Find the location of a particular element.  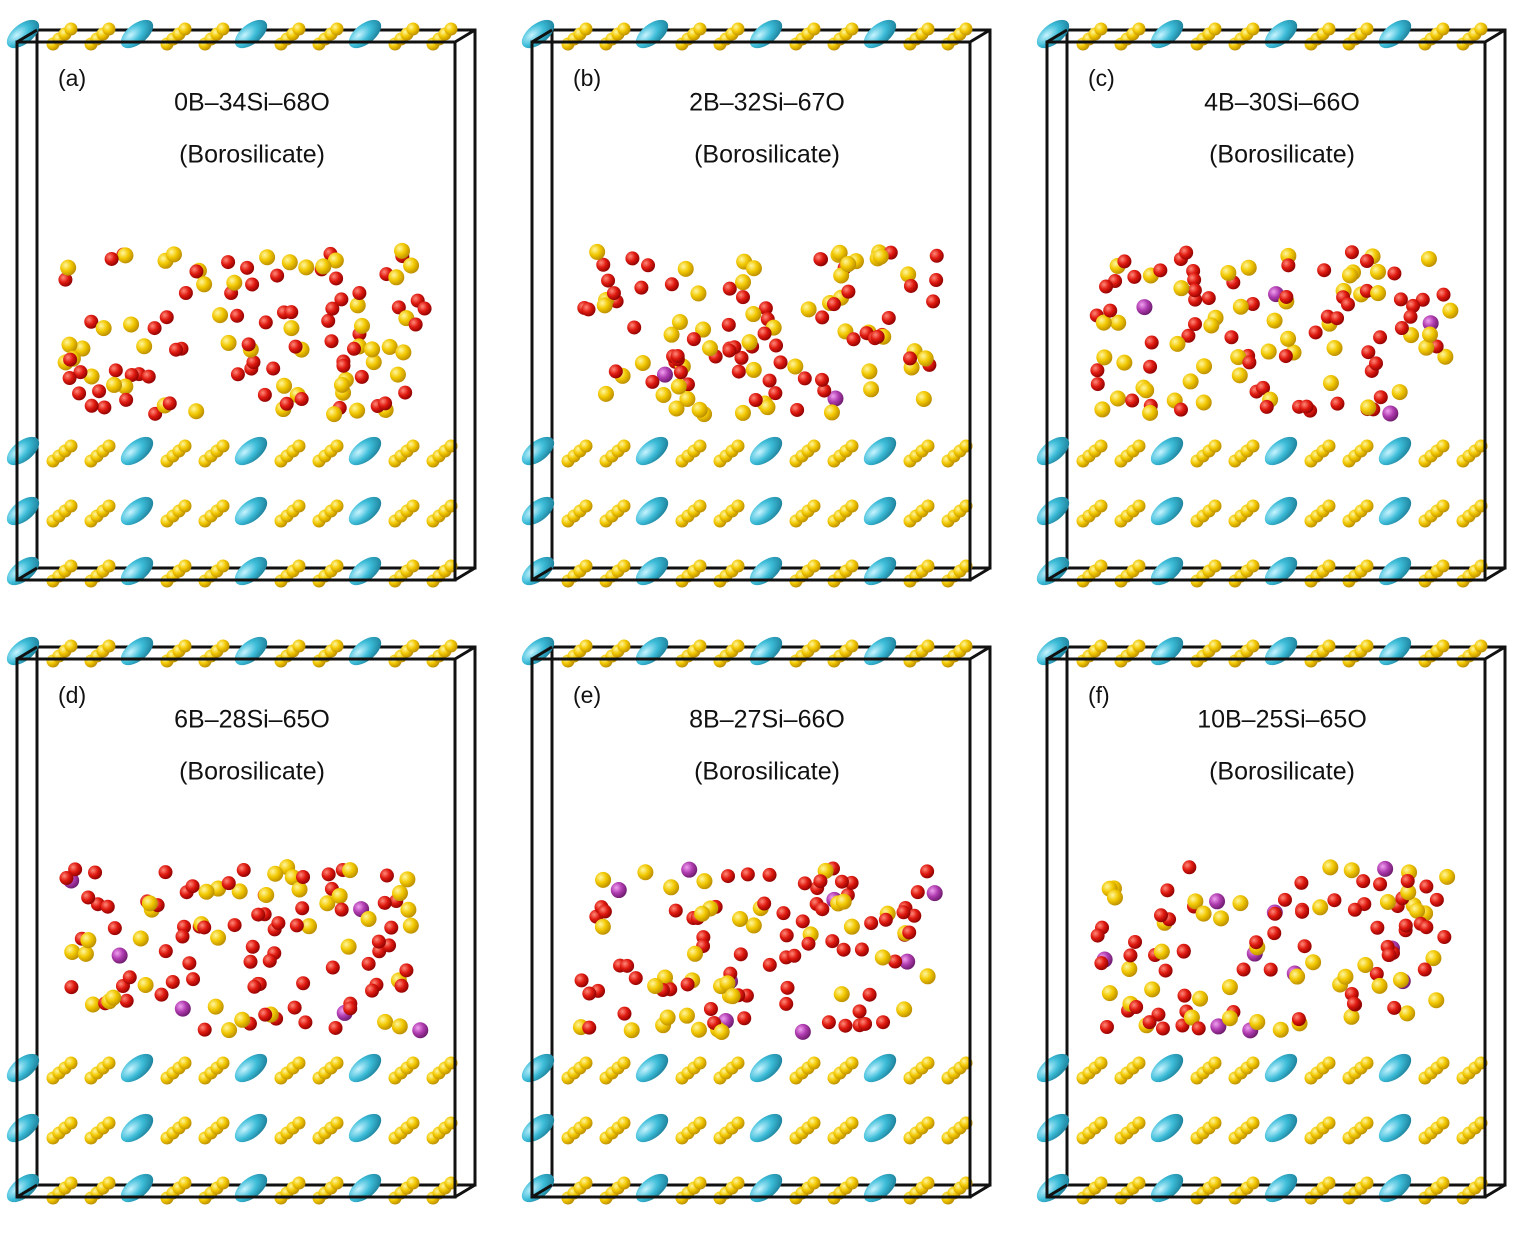

cell-front is located at coordinates (1266, 928).